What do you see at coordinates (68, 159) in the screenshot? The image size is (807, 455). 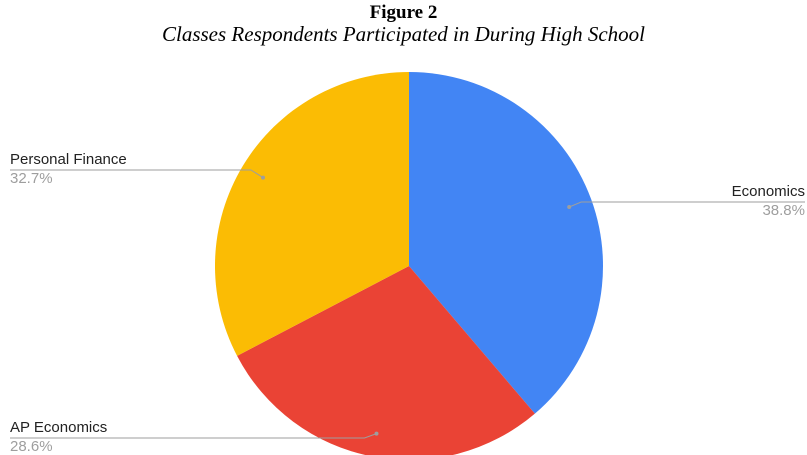 I see `slice-label: Personal Finance` at bounding box center [68, 159].